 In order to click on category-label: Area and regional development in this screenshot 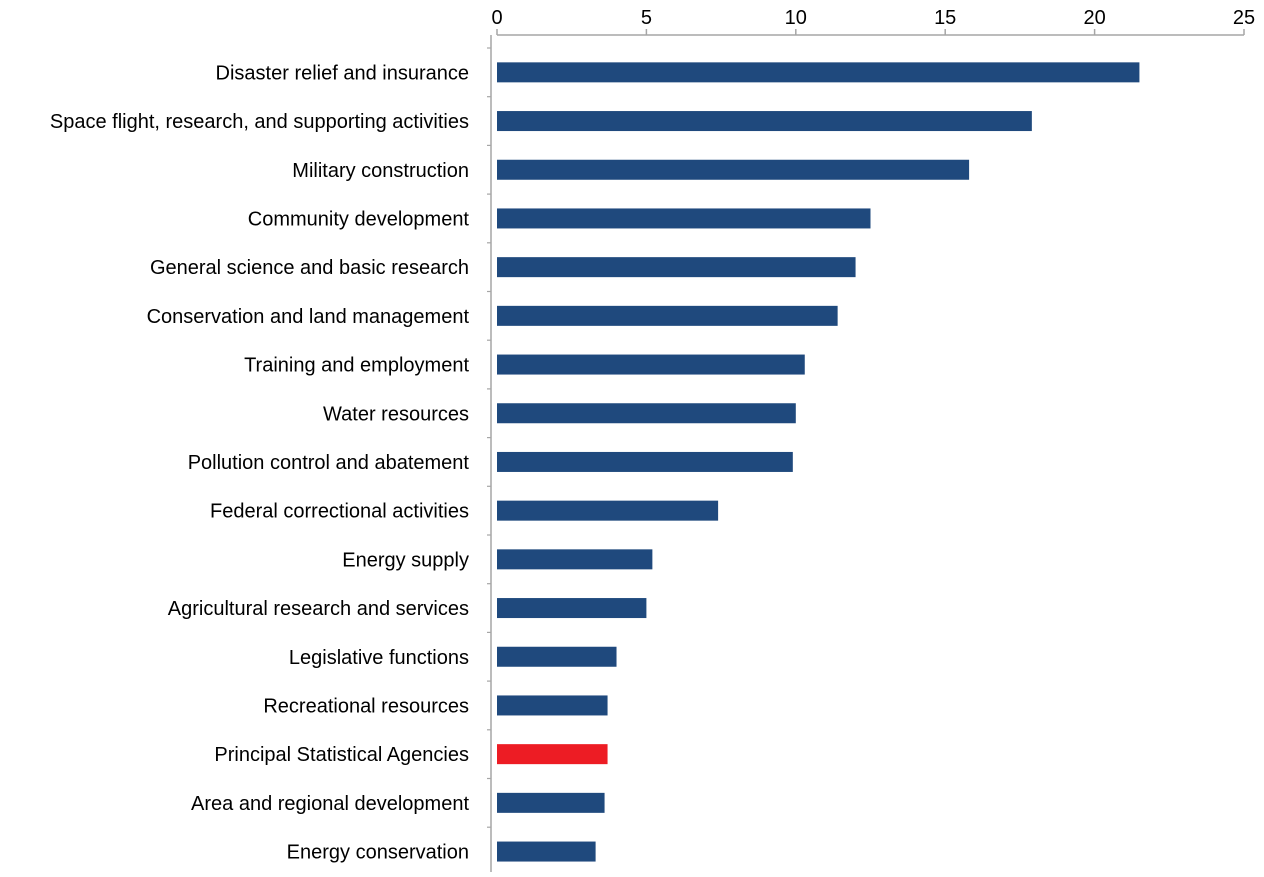, I will do `click(330, 804)`.